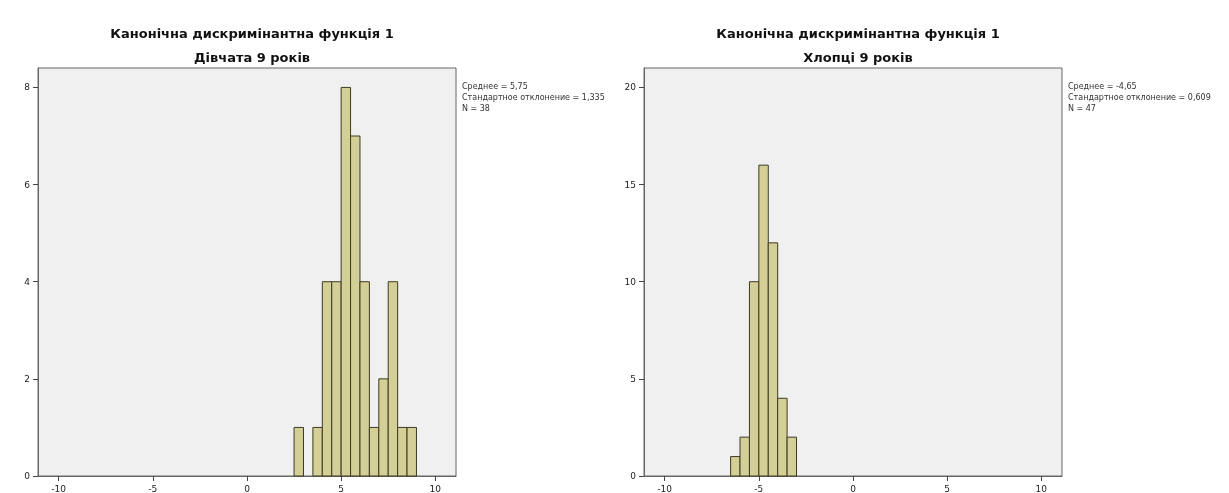  What do you see at coordinates (630, 281) in the screenshot?
I see `y-tick-label: 10` at bounding box center [630, 281].